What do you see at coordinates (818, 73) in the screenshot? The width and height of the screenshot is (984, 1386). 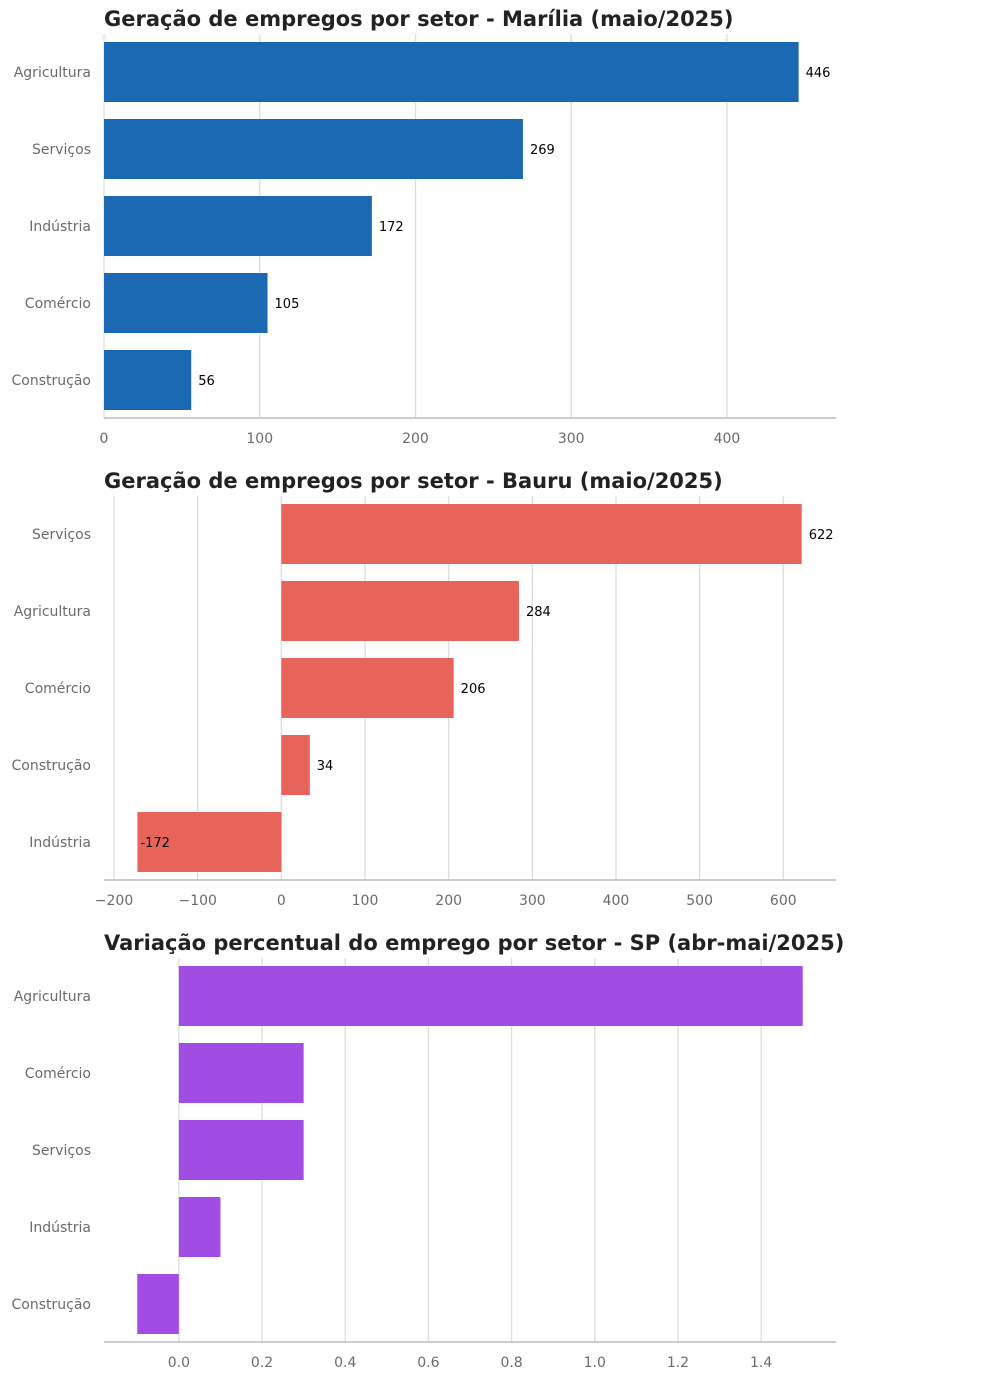 I see `data-label: 446` at bounding box center [818, 73].